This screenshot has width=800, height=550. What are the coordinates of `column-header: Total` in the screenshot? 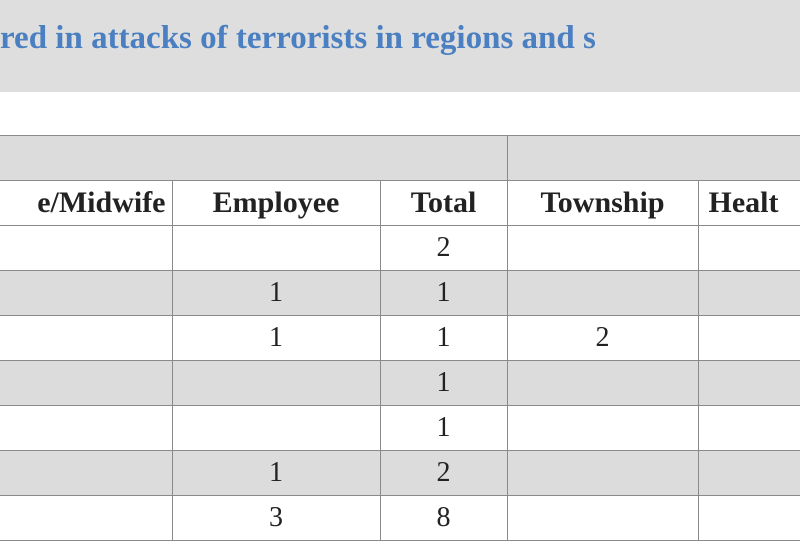 It's located at (443, 203).